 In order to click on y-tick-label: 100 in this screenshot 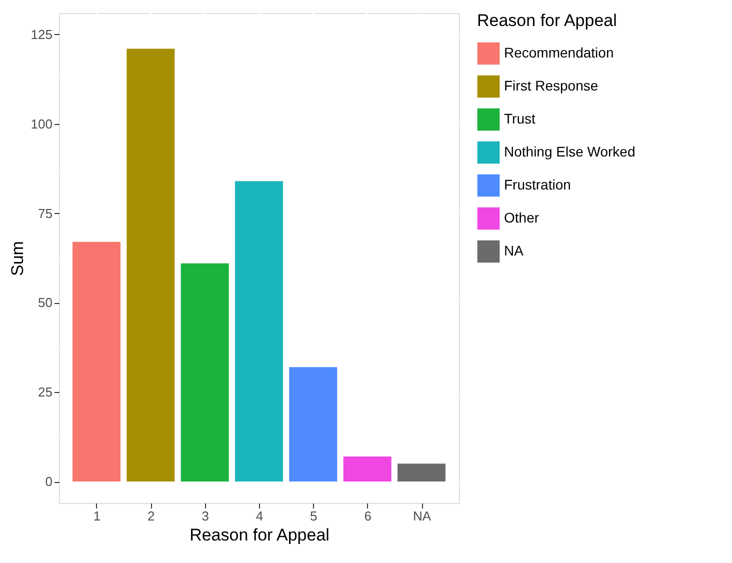, I will do `click(41, 124)`.